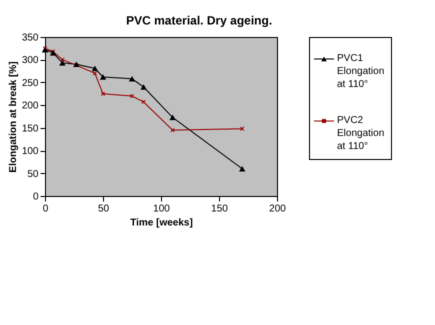  I want to click on y-tick-label: 50, so click(33, 174).